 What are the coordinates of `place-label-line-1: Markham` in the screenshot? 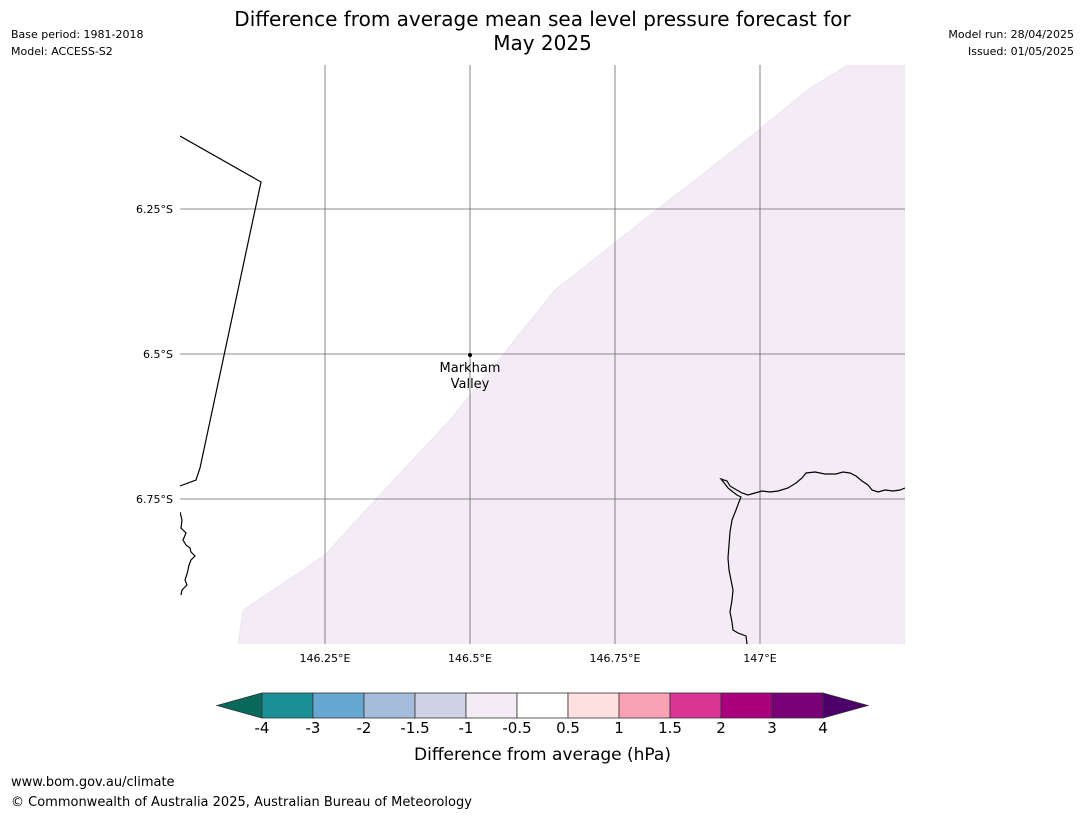 It's located at (470, 368).